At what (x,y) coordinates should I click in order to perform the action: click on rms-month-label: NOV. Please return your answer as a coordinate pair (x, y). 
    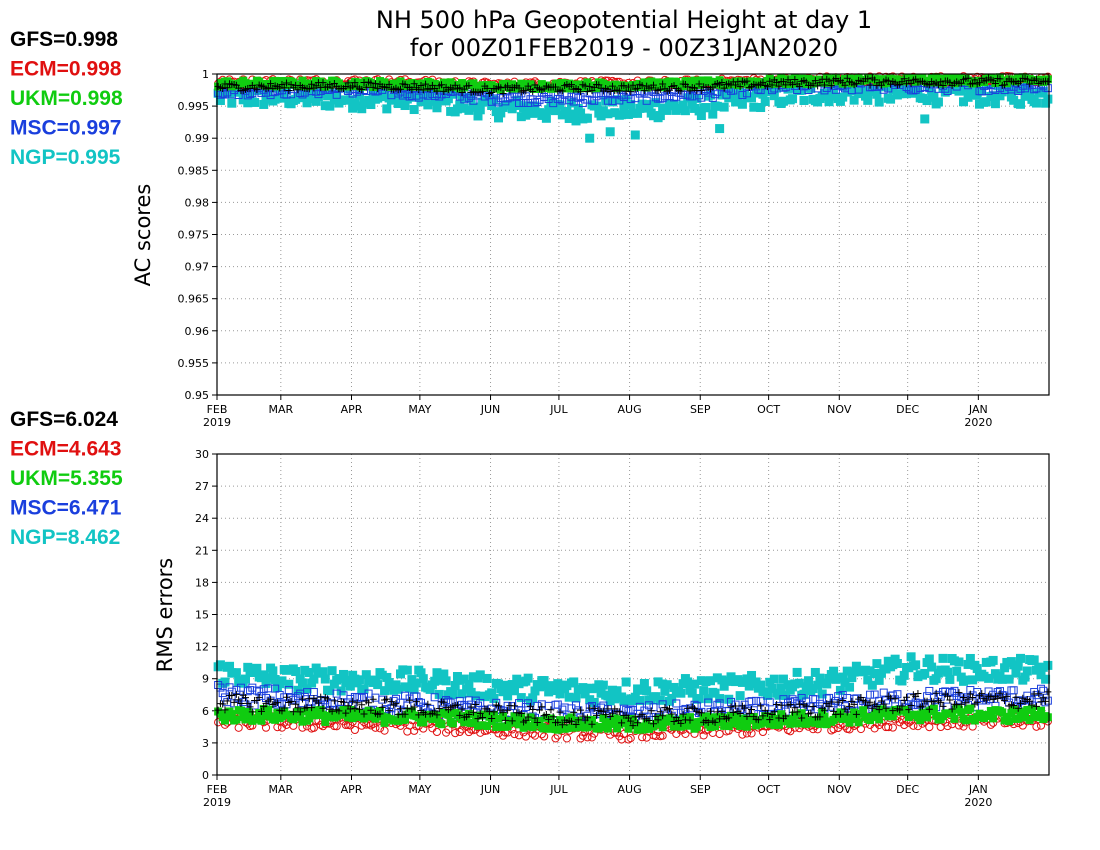
    Looking at the image, I should click on (839, 789).